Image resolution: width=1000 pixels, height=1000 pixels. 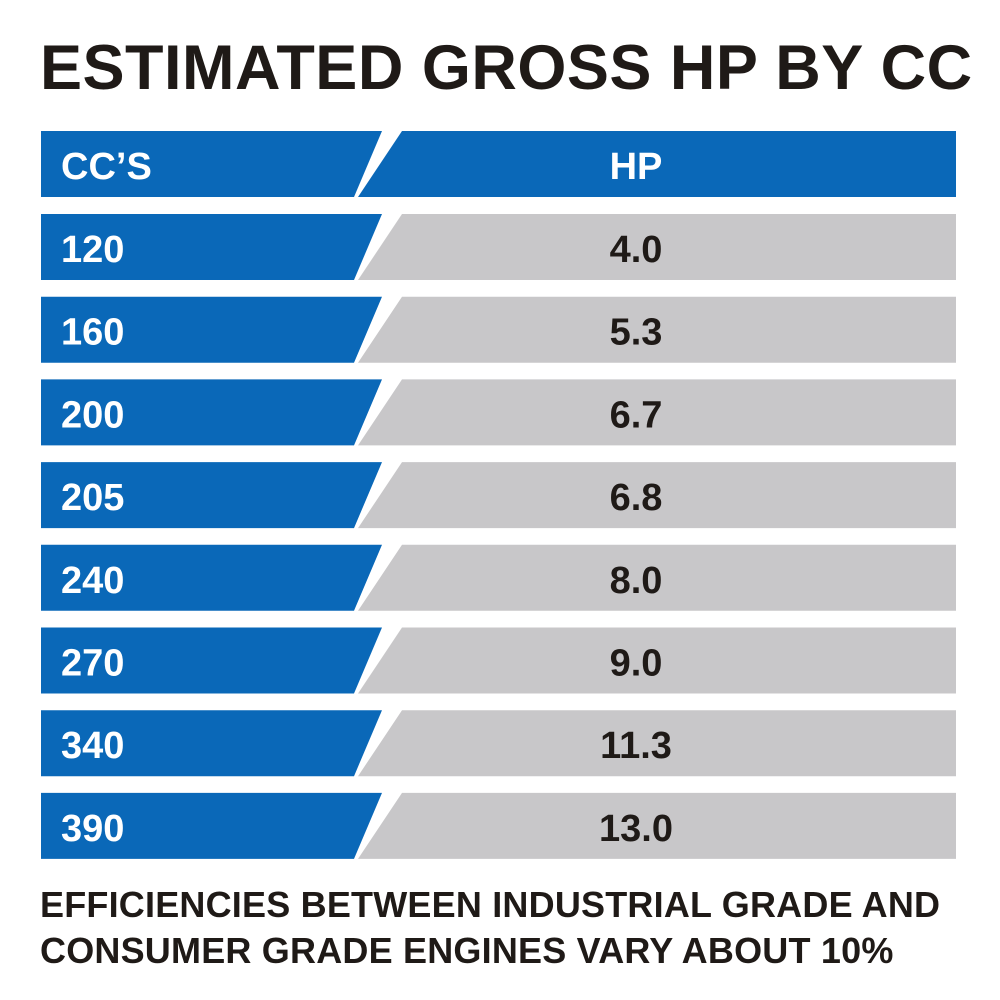 I want to click on table-row: 120 4.0, so click(x=498, y=247).